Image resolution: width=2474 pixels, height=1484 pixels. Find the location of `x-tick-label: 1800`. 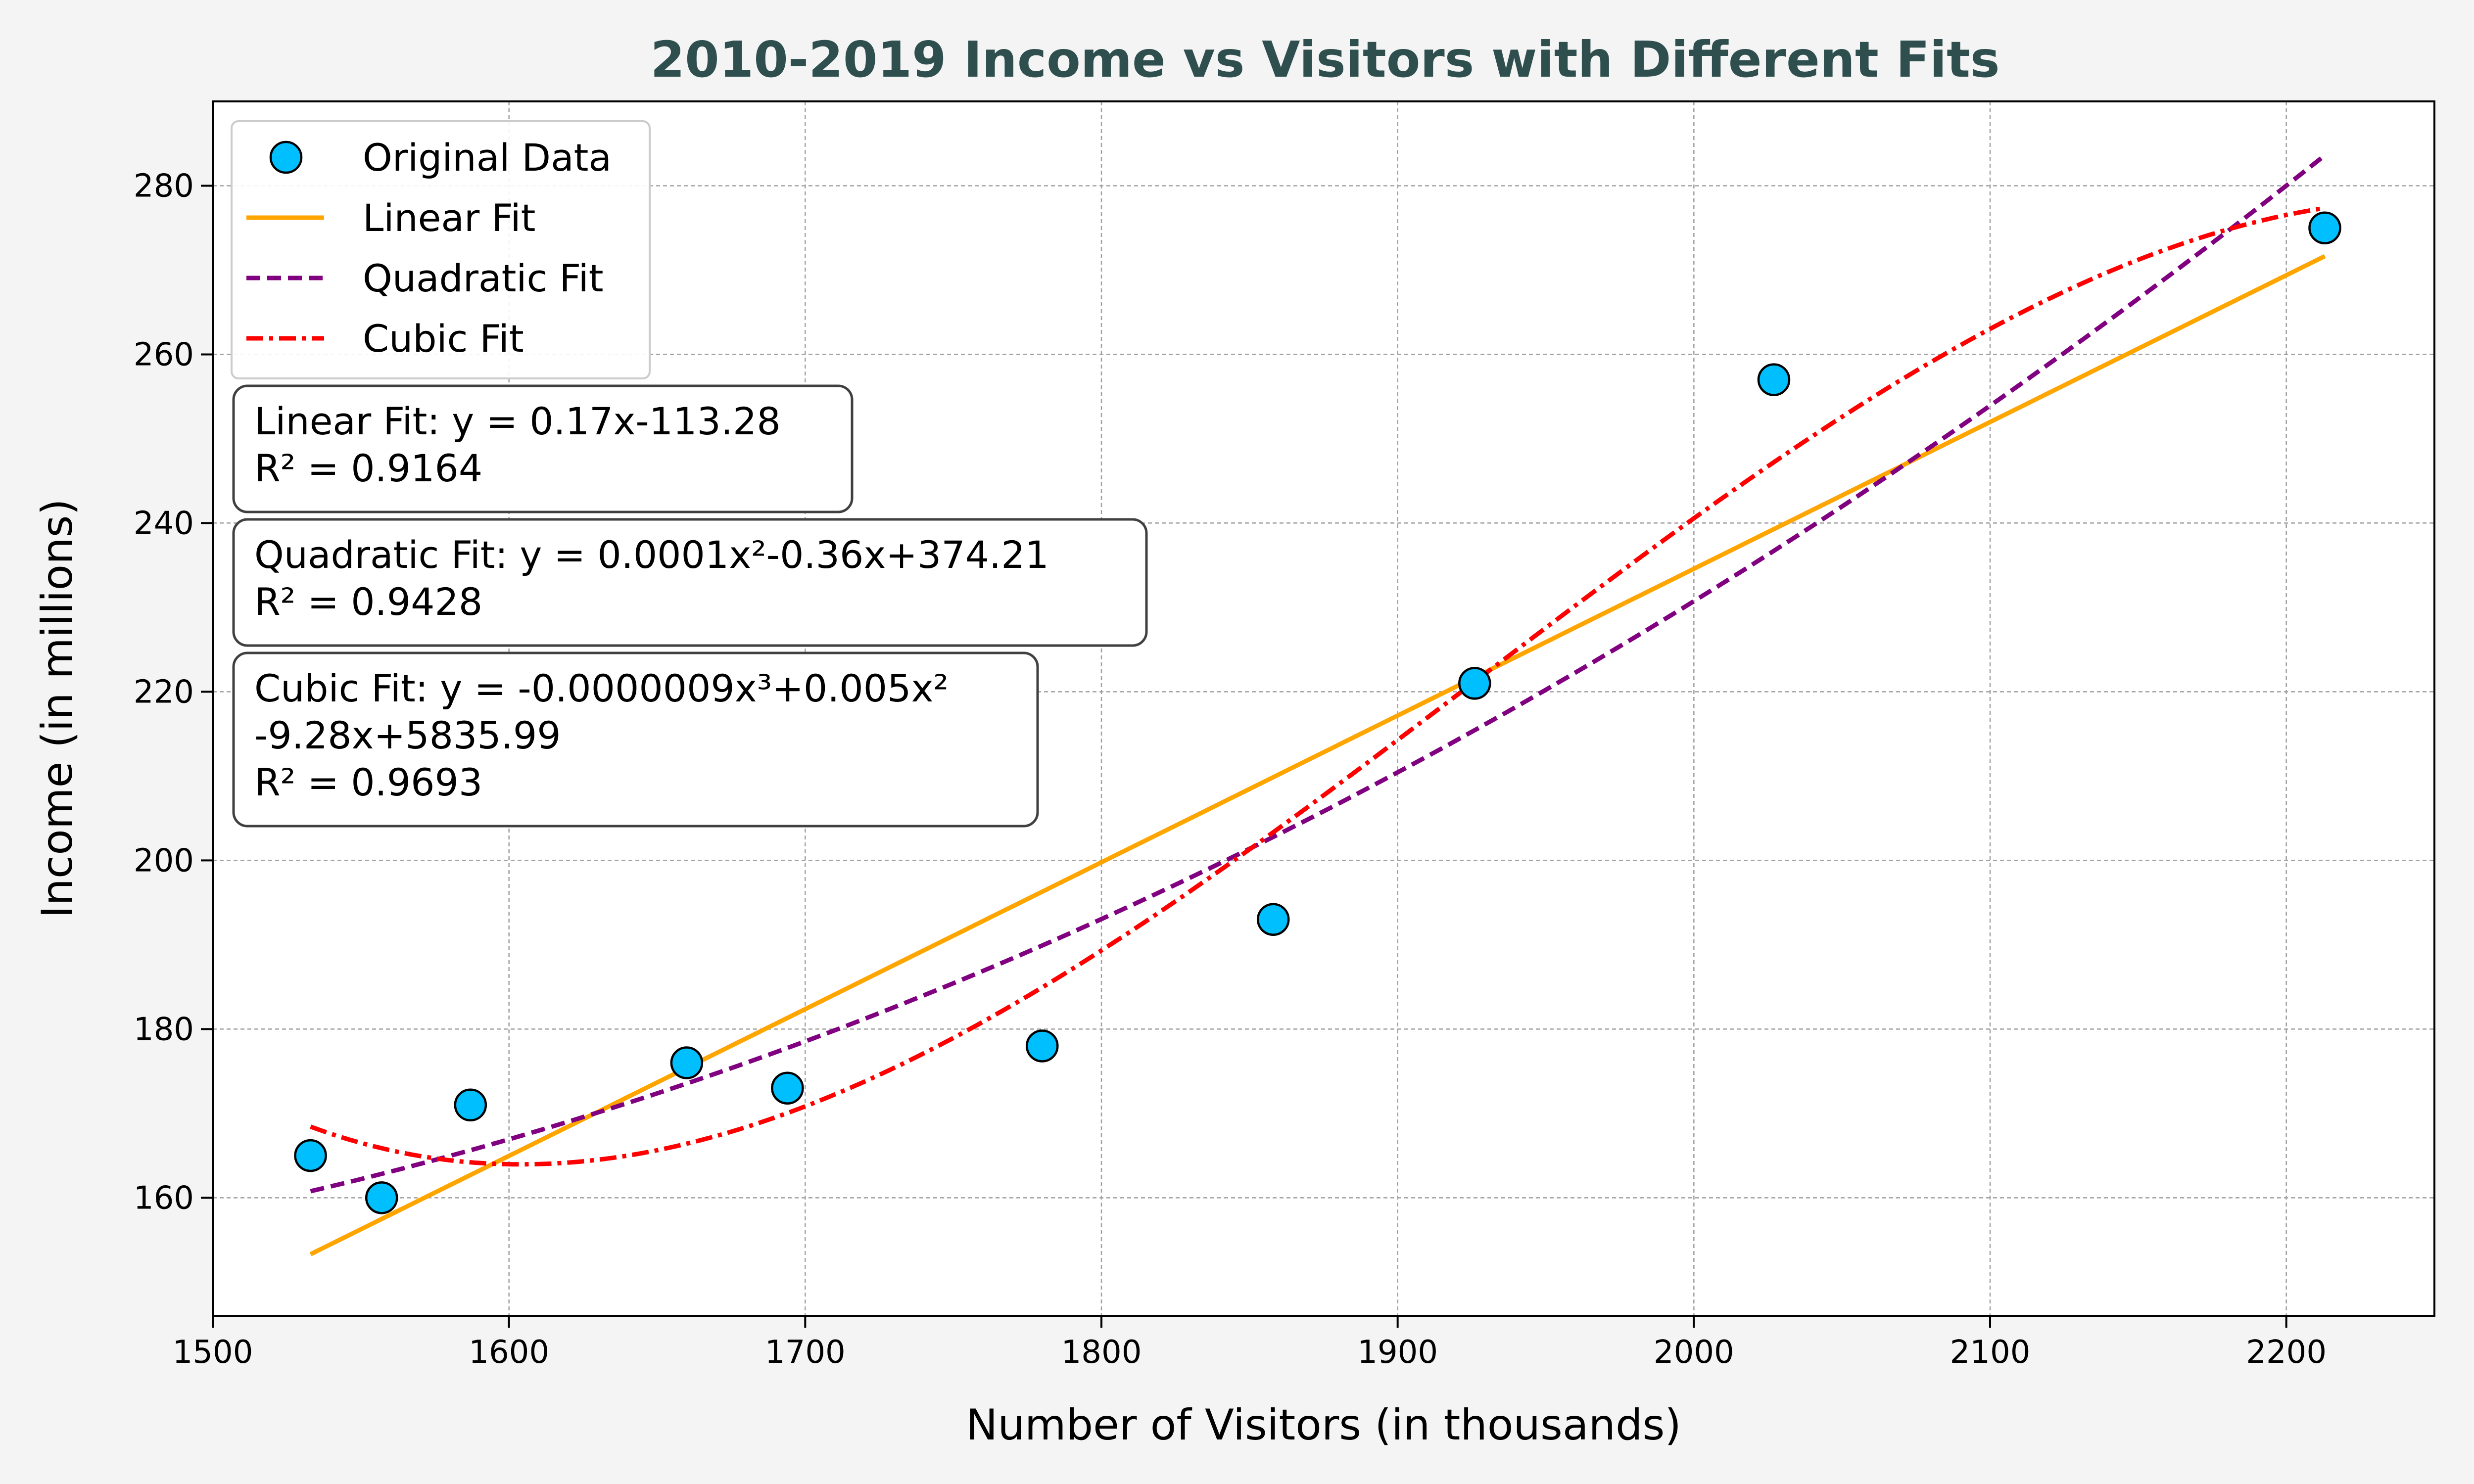

x-tick-label: 1800 is located at coordinates (1101, 1352).